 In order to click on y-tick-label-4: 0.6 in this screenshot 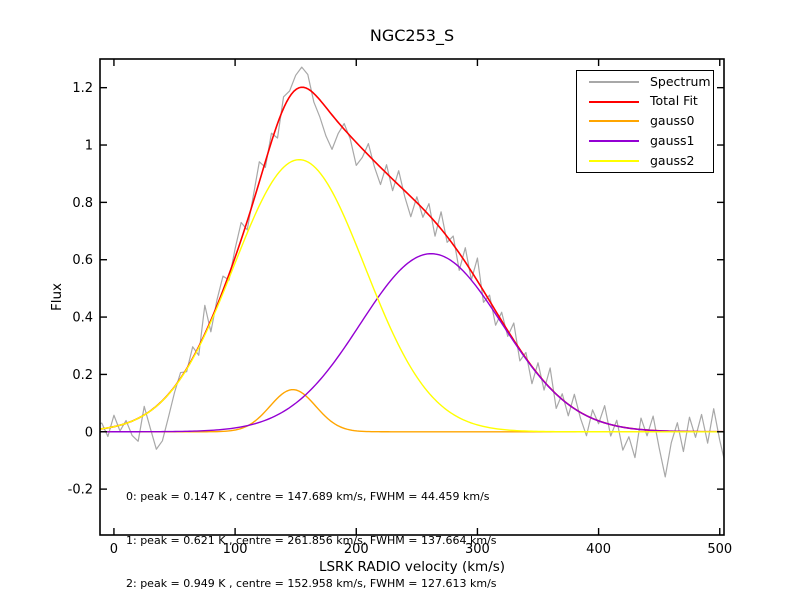, I will do `click(82, 260)`.